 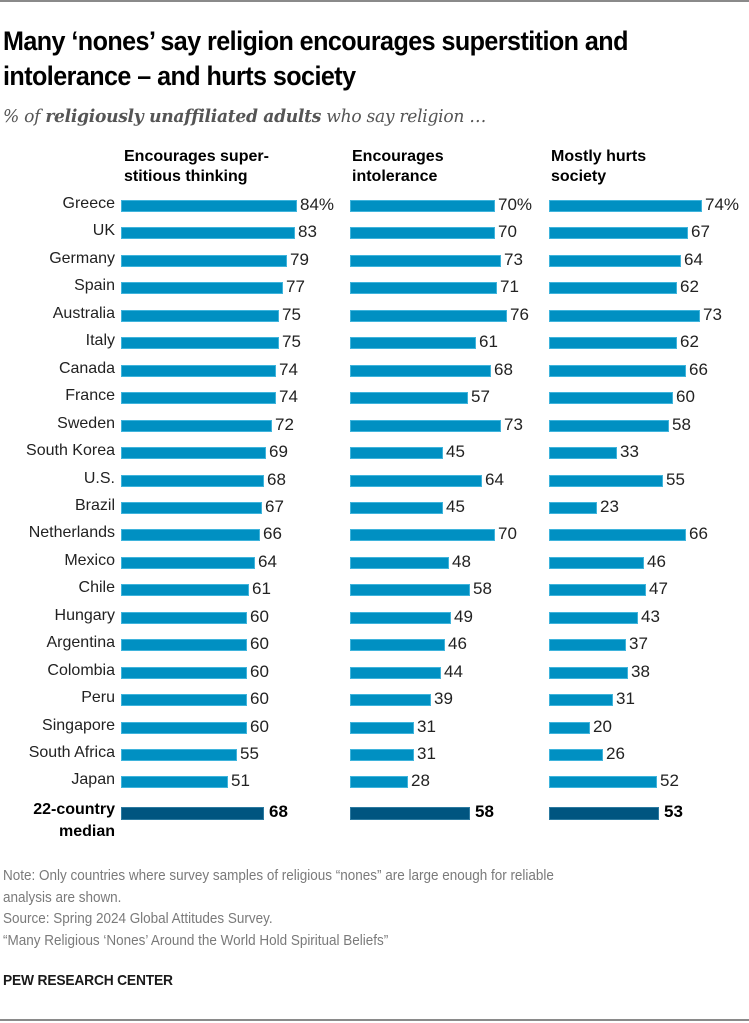 I want to click on country-label: Greece, so click(x=88, y=203).